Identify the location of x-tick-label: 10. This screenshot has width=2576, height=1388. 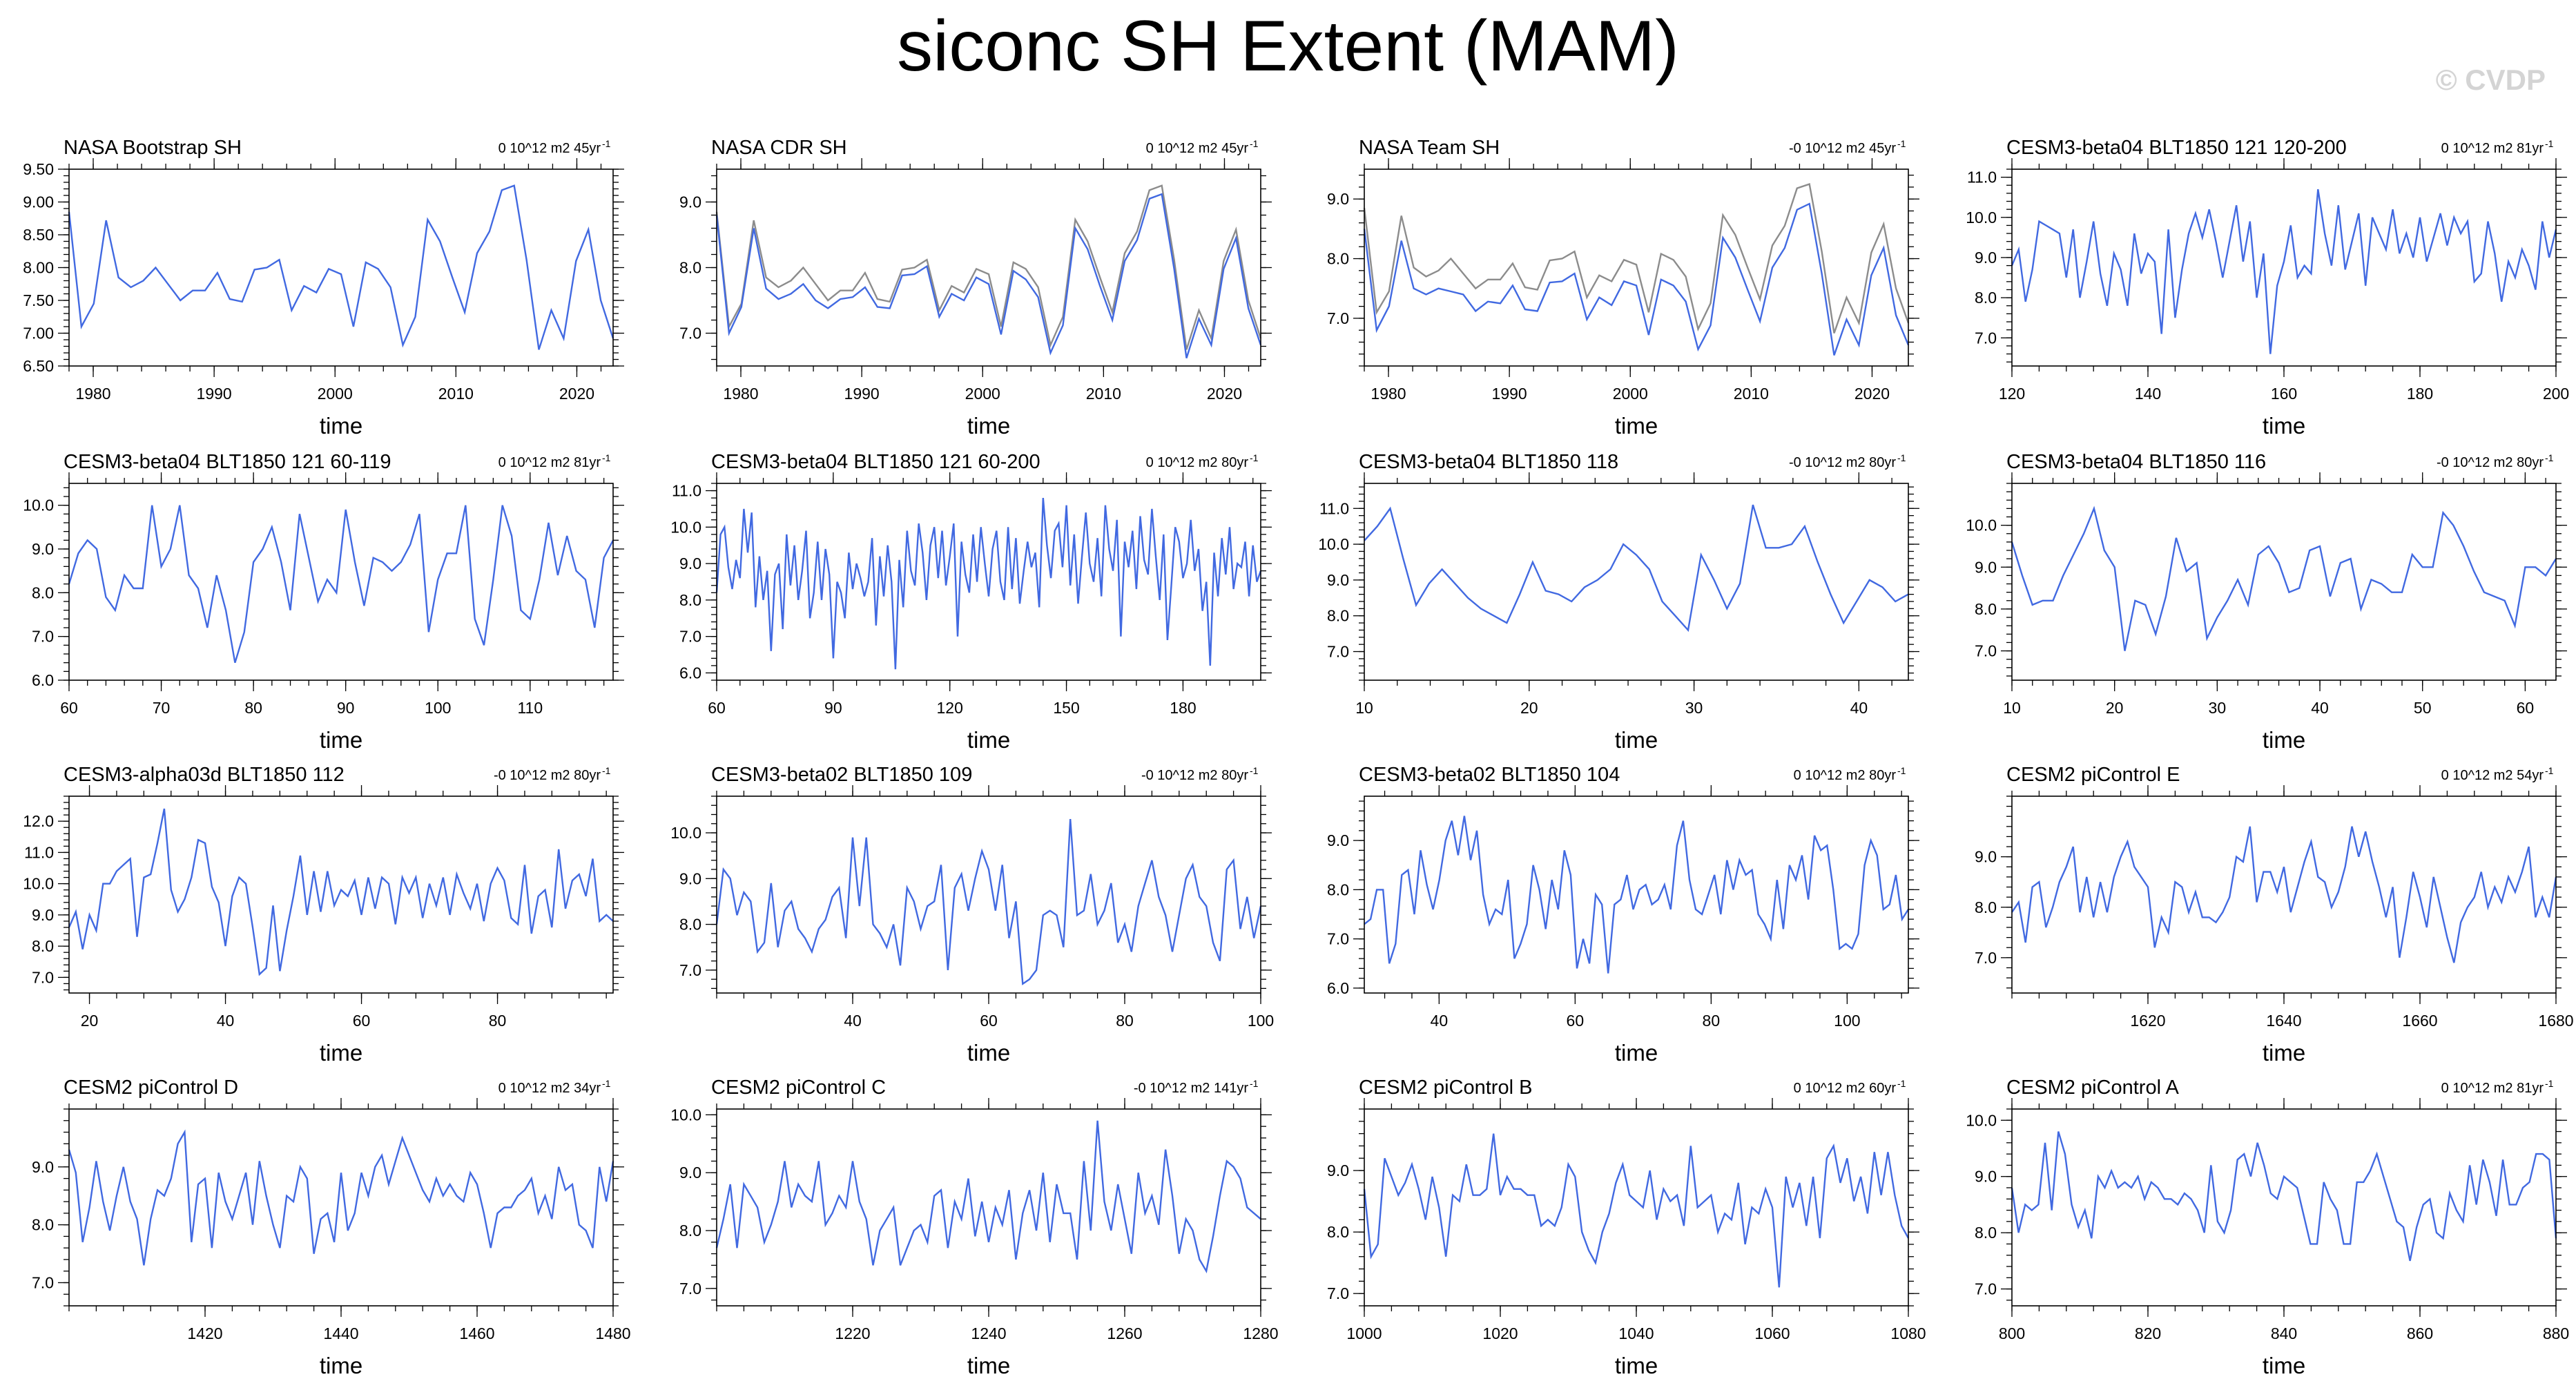
(1364, 708).